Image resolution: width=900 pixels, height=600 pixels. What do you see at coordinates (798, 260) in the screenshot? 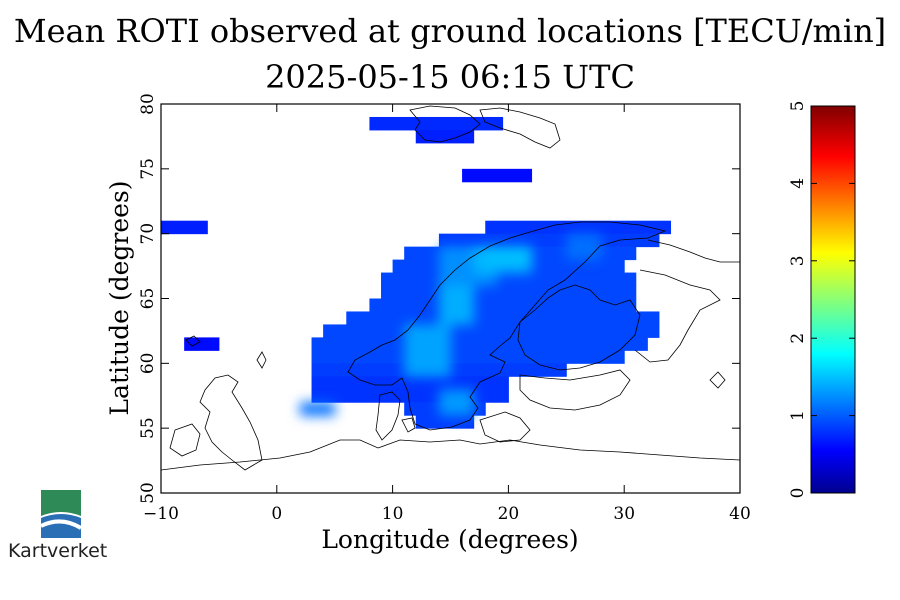
I see `colorbar-tick-label: 3` at bounding box center [798, 260].